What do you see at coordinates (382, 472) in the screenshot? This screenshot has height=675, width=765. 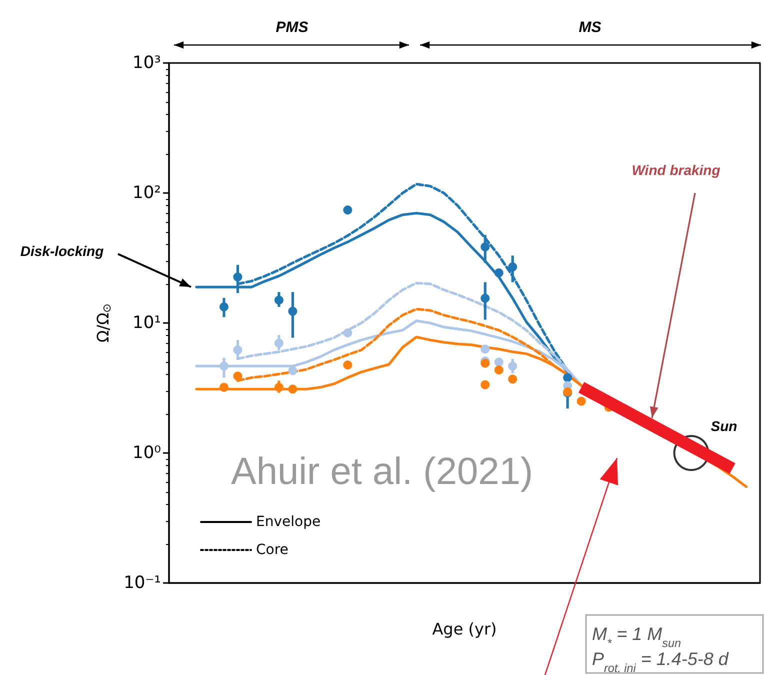 I see `annotation: Ahuir et al. (2021)` at bounding box center [382, 472].